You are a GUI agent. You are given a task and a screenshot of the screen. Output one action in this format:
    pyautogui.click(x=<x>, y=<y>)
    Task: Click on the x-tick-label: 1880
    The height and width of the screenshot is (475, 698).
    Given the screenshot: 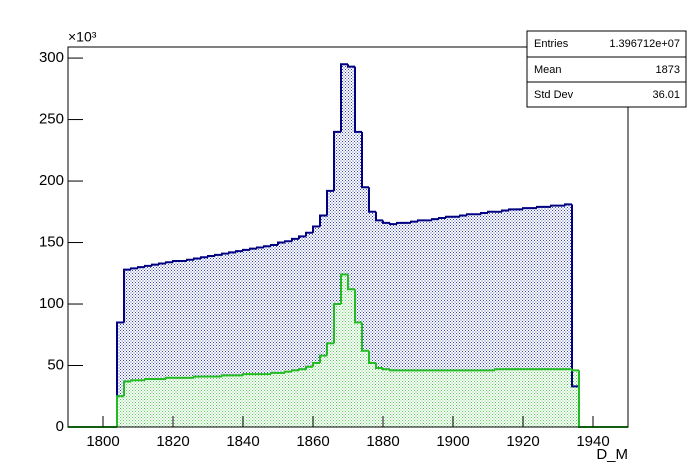 What is the action you would take?
    pyautogui.click(x=382, y=441)
    